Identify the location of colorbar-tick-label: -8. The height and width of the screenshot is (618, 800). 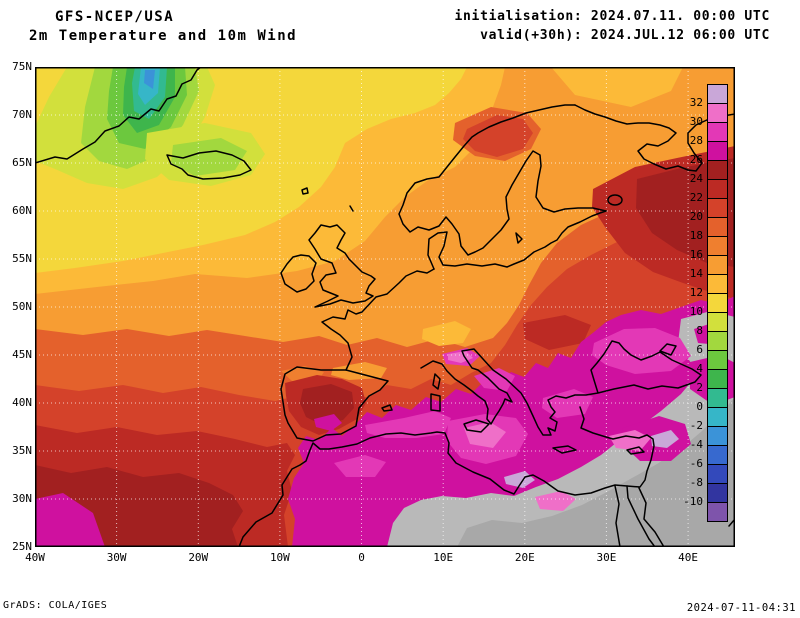
(696, 482).